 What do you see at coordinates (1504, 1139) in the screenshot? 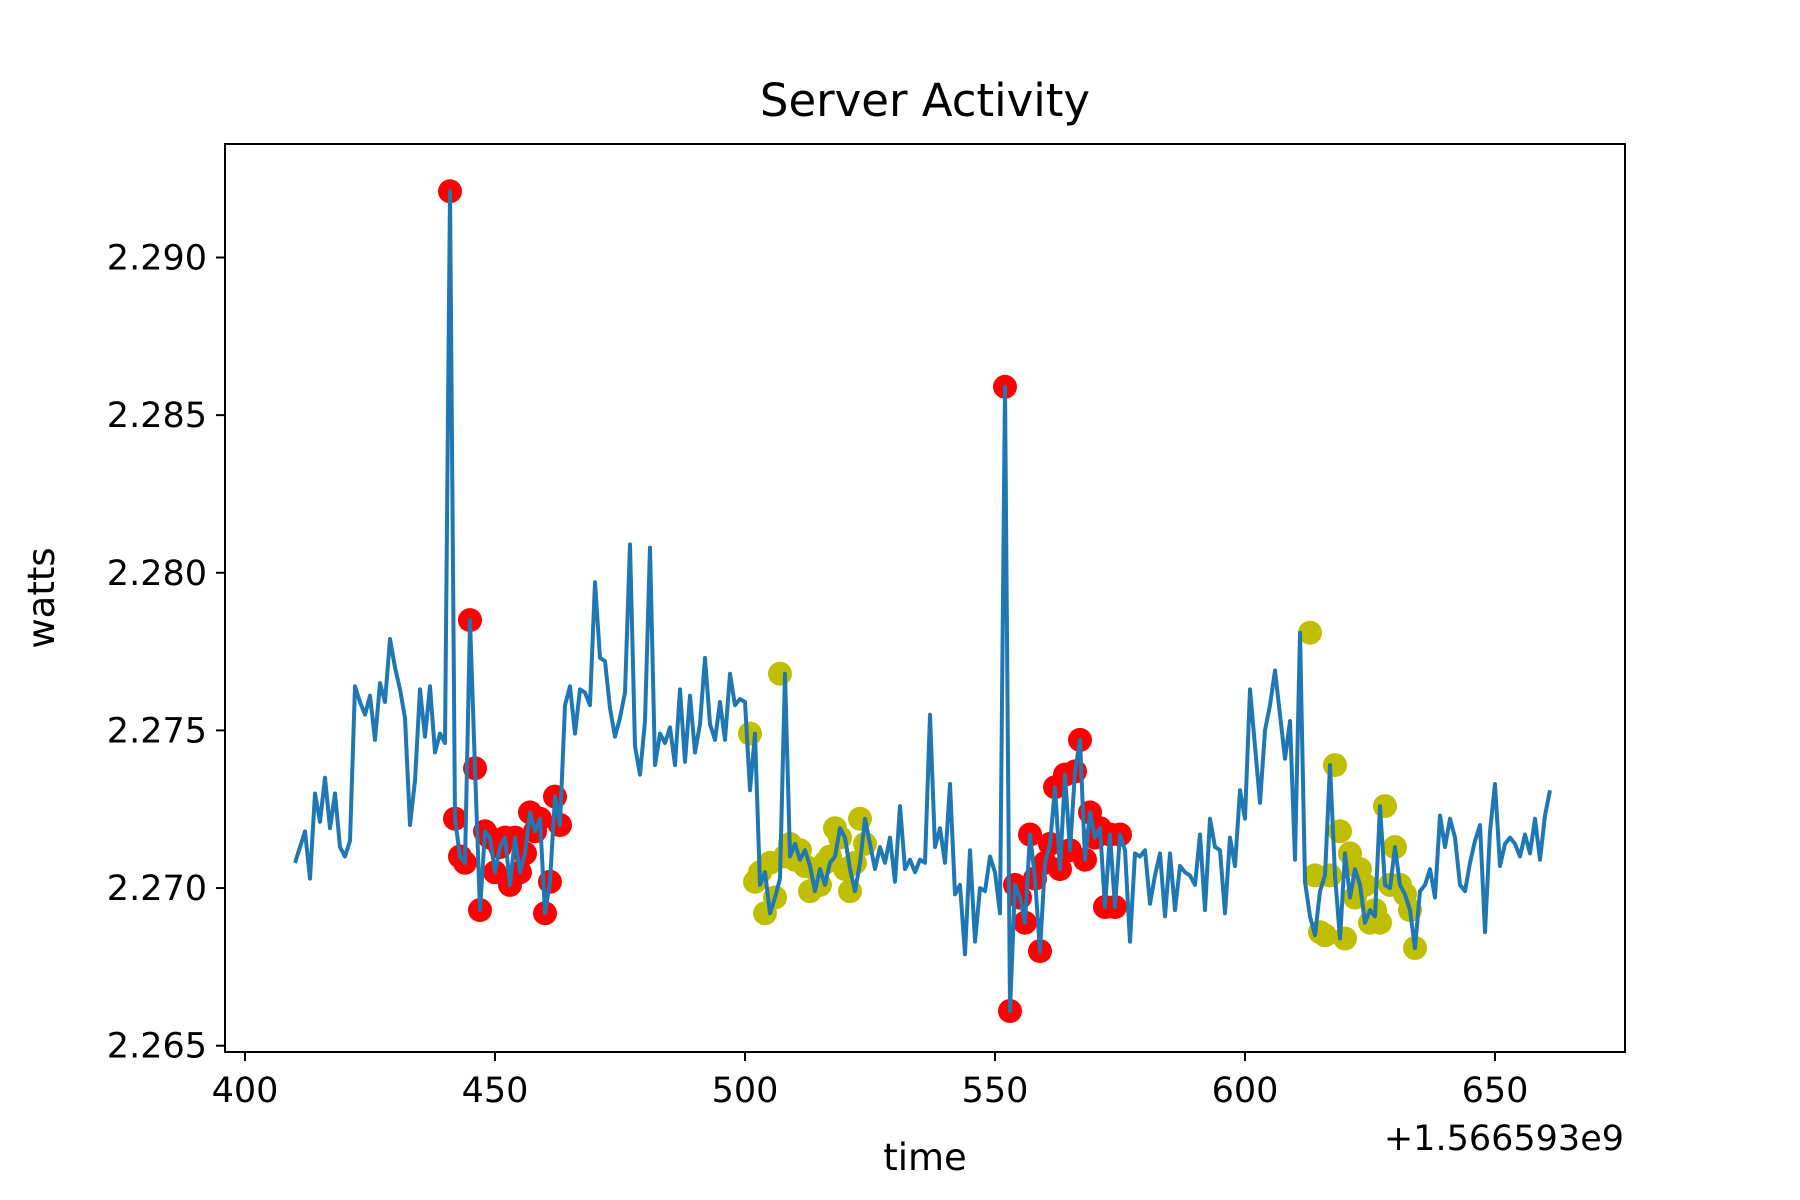
I see `x-axis-offset-label: +1.566593e9` at bounding box center [1504, 1139].